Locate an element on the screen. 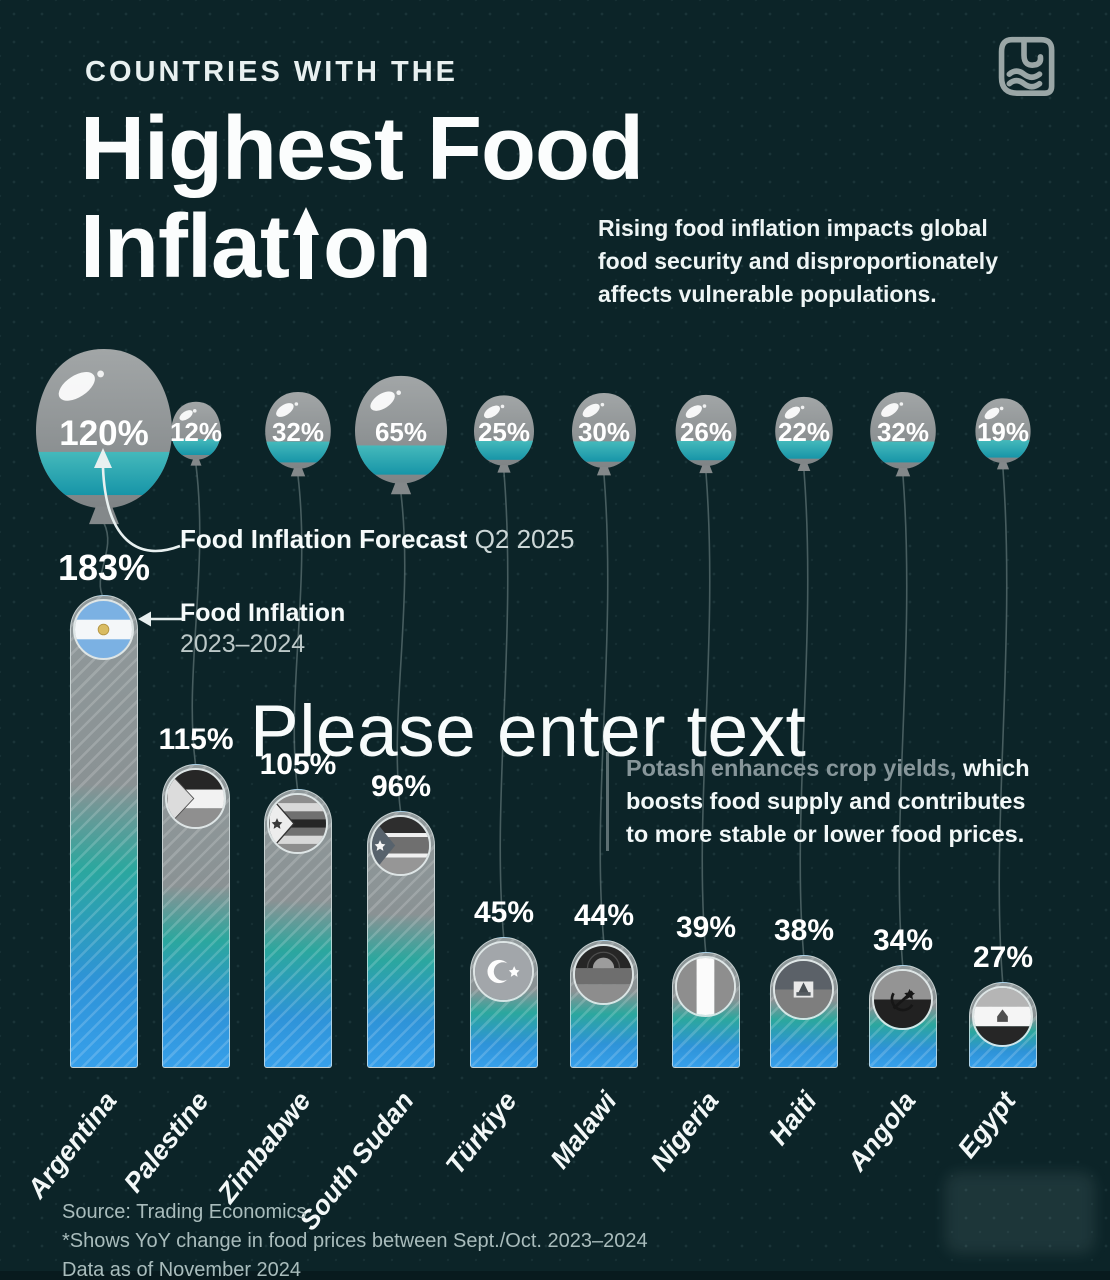 The height and width of the screenshot is (1280, 1110). turkiye-flag-icon is located at coordinates (503, 971).